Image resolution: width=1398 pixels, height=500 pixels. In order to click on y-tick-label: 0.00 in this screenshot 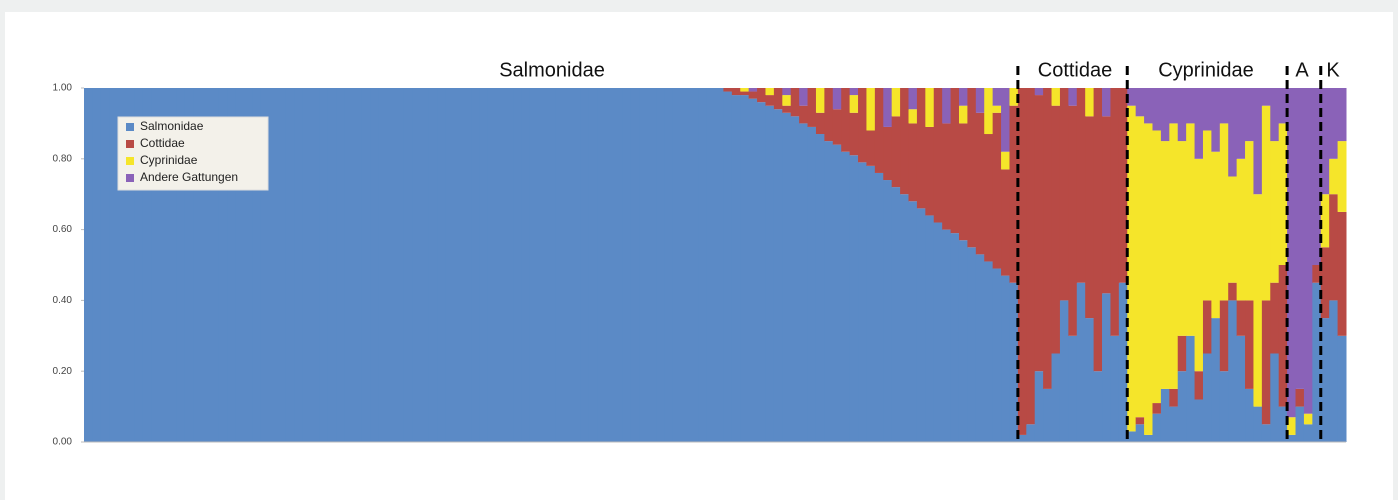, I will do `click(63, 442)`.